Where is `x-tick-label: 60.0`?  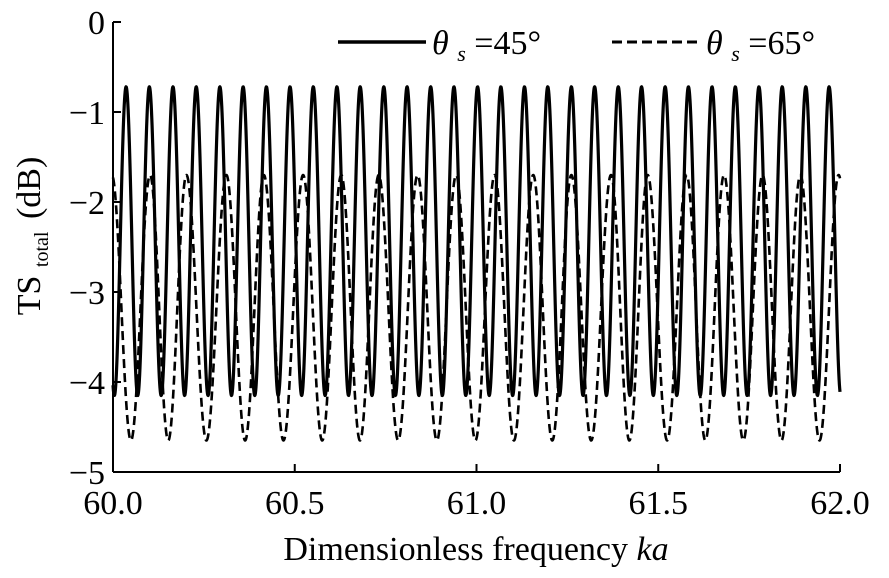
x-tick-label: 60.0 is located at coordinates (113, 503).